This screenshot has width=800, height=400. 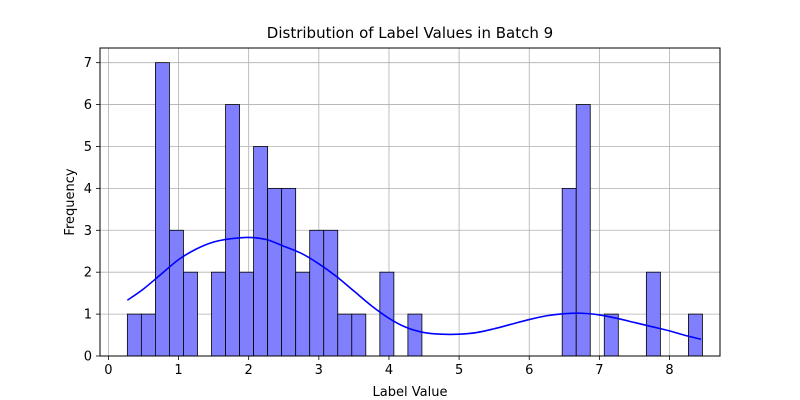 What do you see at coordinates (88, 357) in the screenshot?
I see `y-tick-label: 0` at bounding box center [88, 357].